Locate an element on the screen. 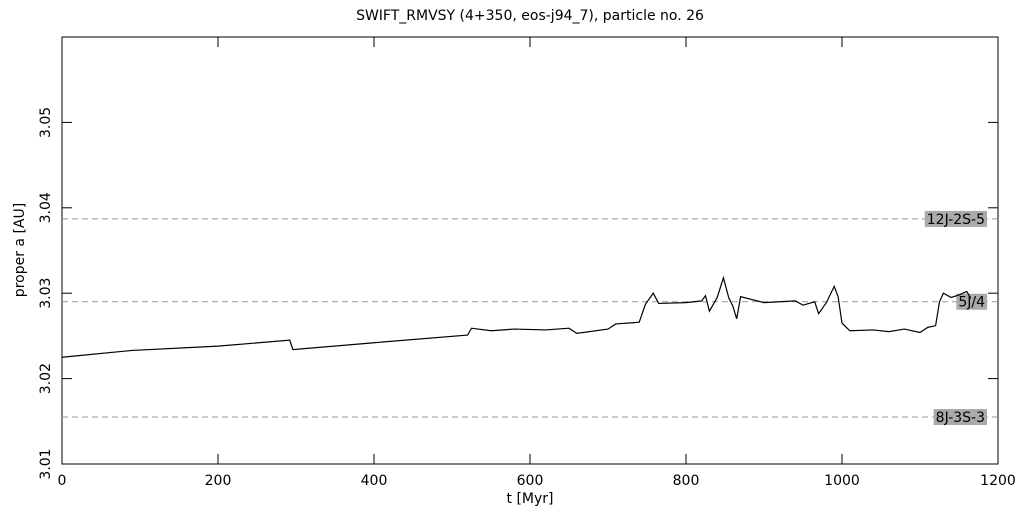 Image resolution: width=1021 pixels, height=511 pixels. resonance-label: 5J/4 is located at coordinates (971, 303).